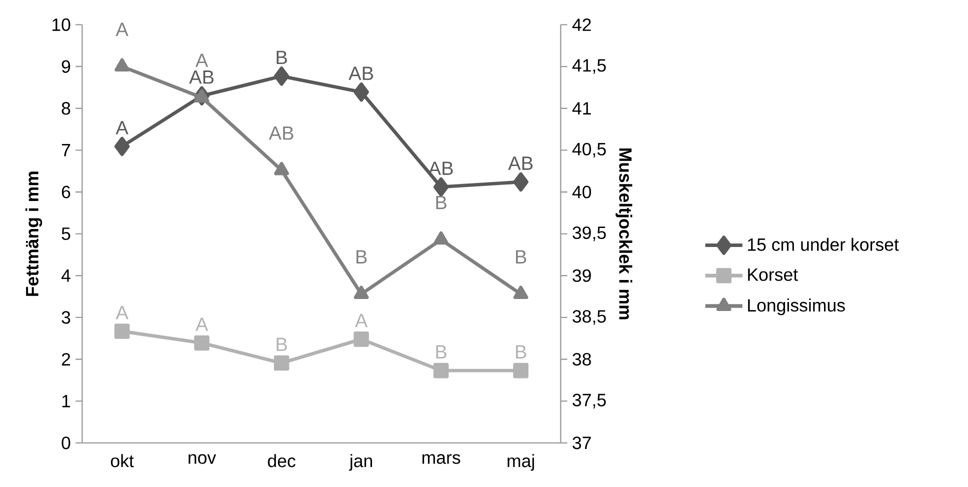 This screenshot has height=487, width=968. I want to click on y2-tick-label: 38,5, so click(589, 317).